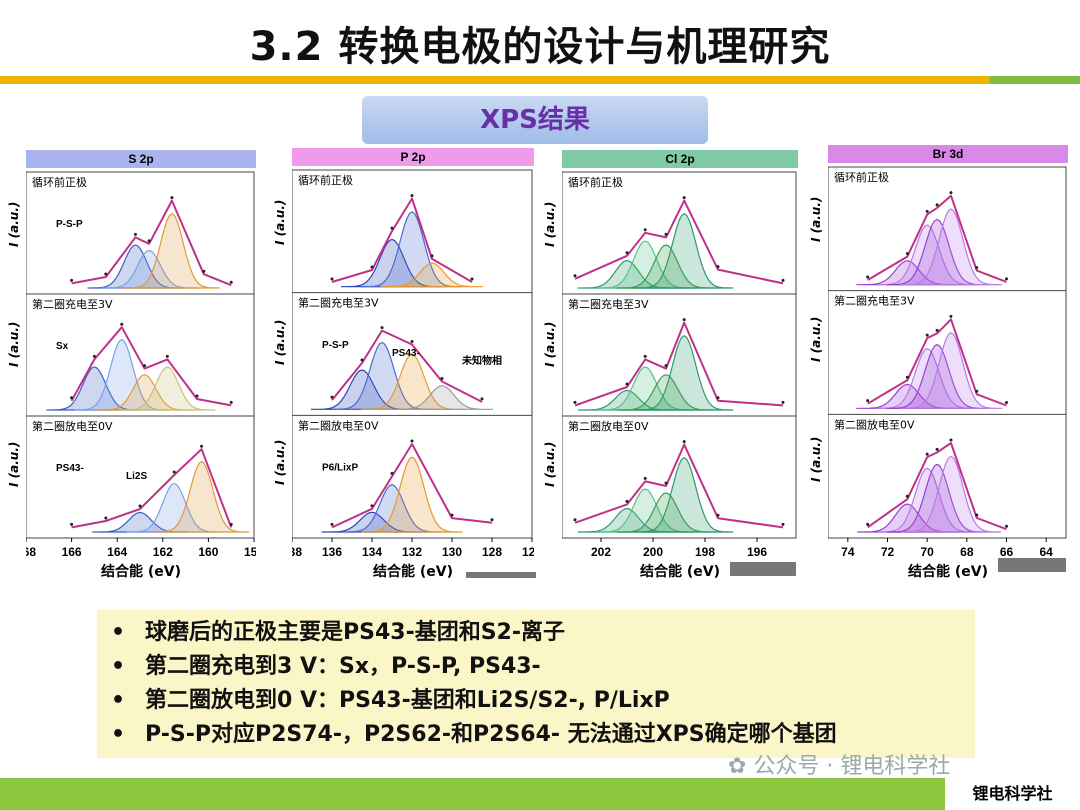  Describe the element at coordinates (325, 180) in the screenshot. I see `row-label: 循环前正极` at that location.